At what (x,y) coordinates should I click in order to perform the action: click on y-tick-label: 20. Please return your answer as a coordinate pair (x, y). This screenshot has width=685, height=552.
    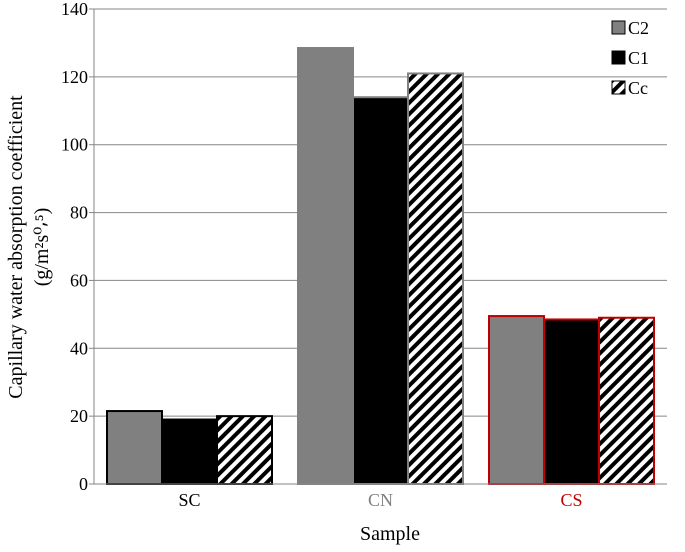
    Looking at the image, I should click on (79, 416).